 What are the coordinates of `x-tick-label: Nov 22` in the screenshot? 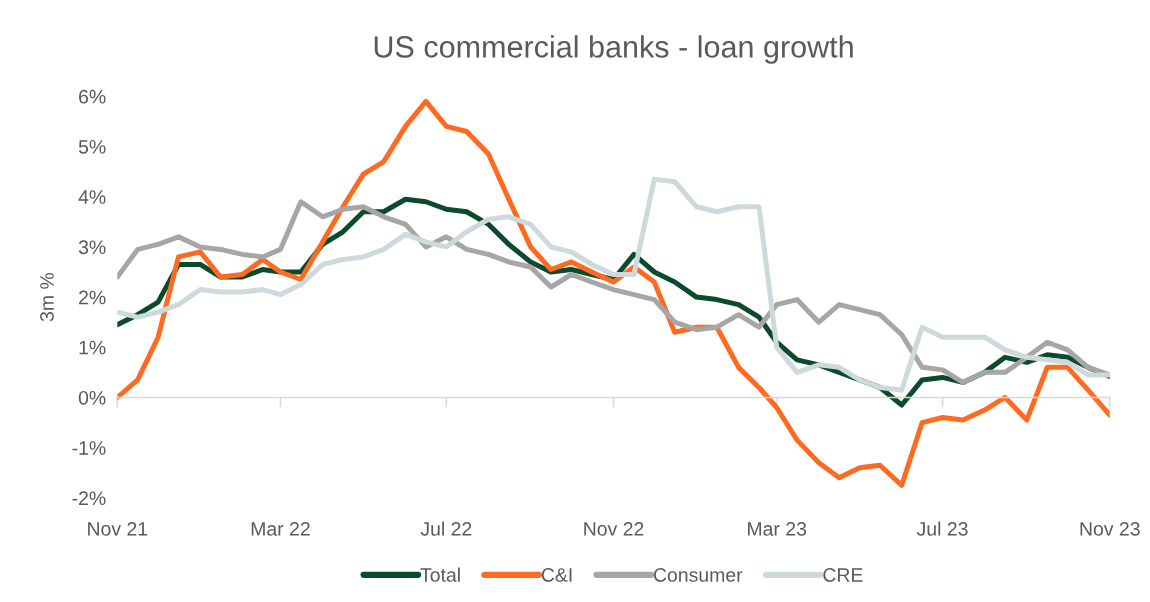 It's located at (614, 528).